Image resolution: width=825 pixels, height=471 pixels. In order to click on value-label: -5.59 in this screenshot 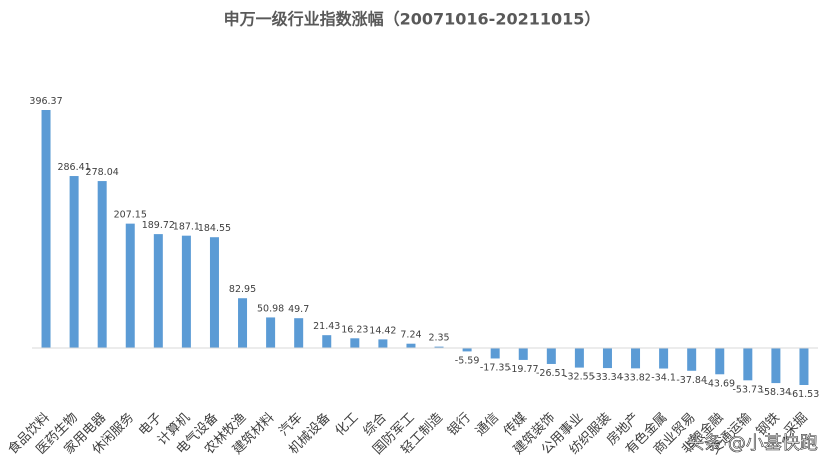, I will do `click(467, 360)`.